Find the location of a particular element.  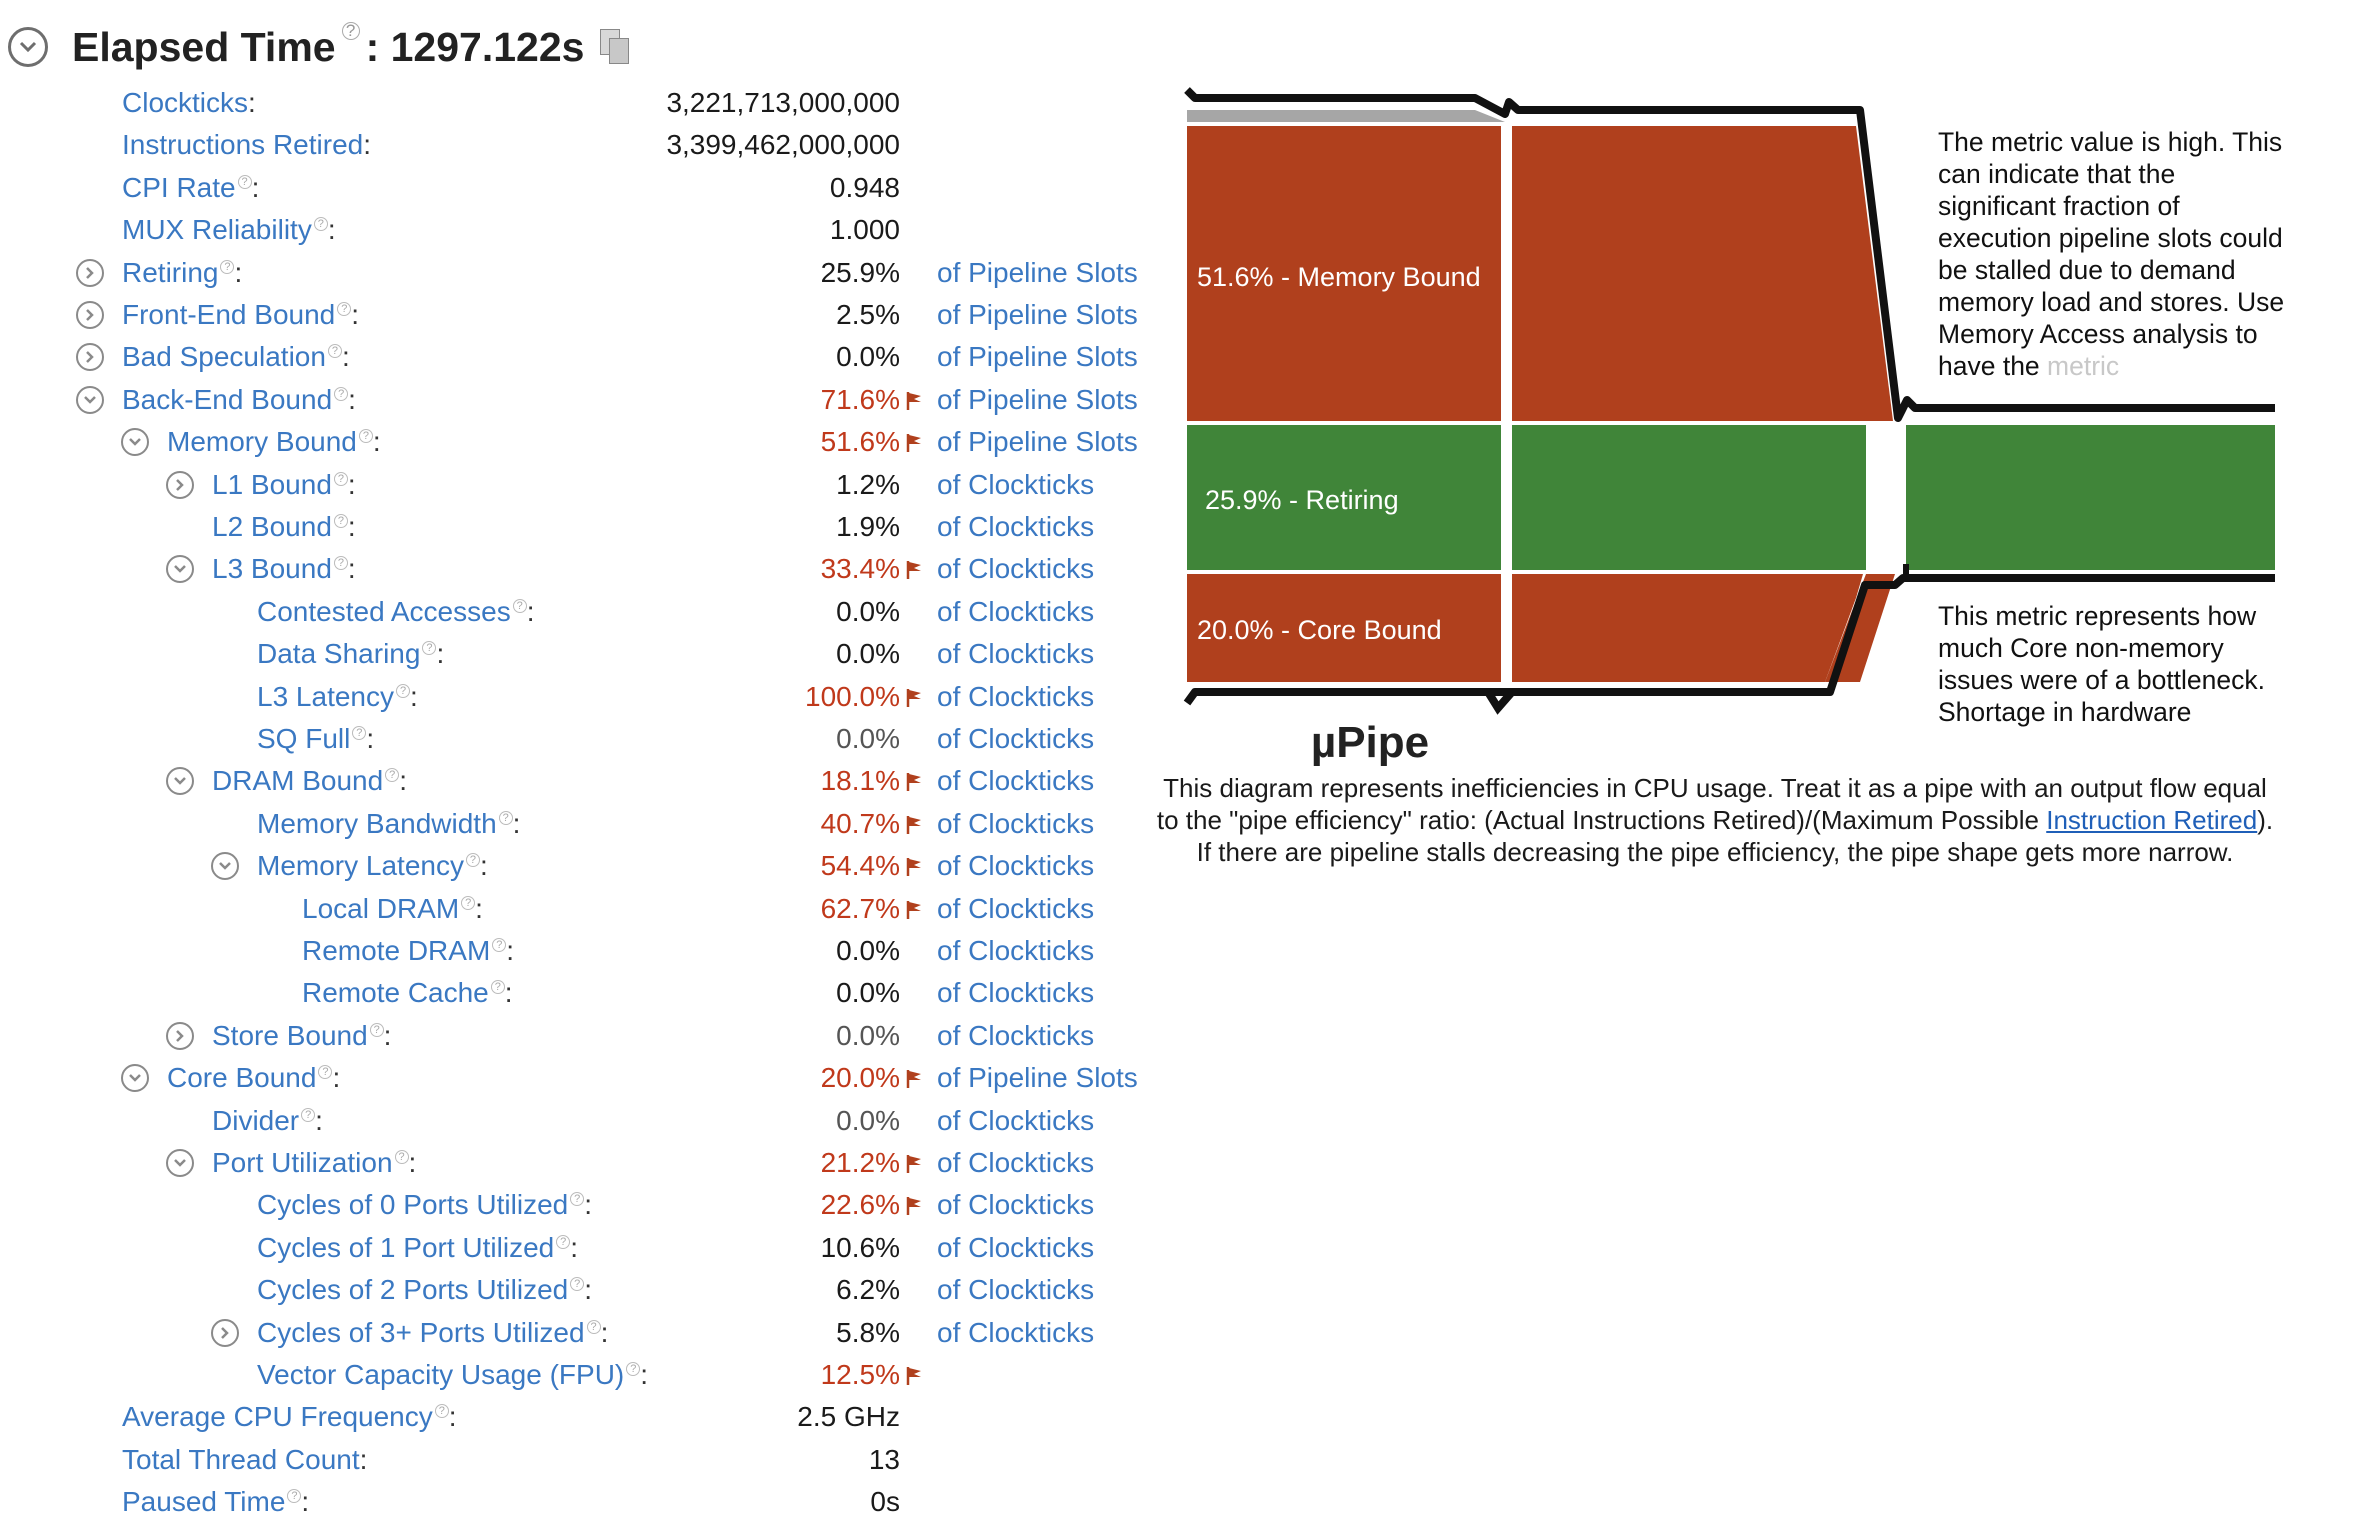

metric-label: Cycles of 3+ Ports Utilized is located at coordinates (421, 1332).